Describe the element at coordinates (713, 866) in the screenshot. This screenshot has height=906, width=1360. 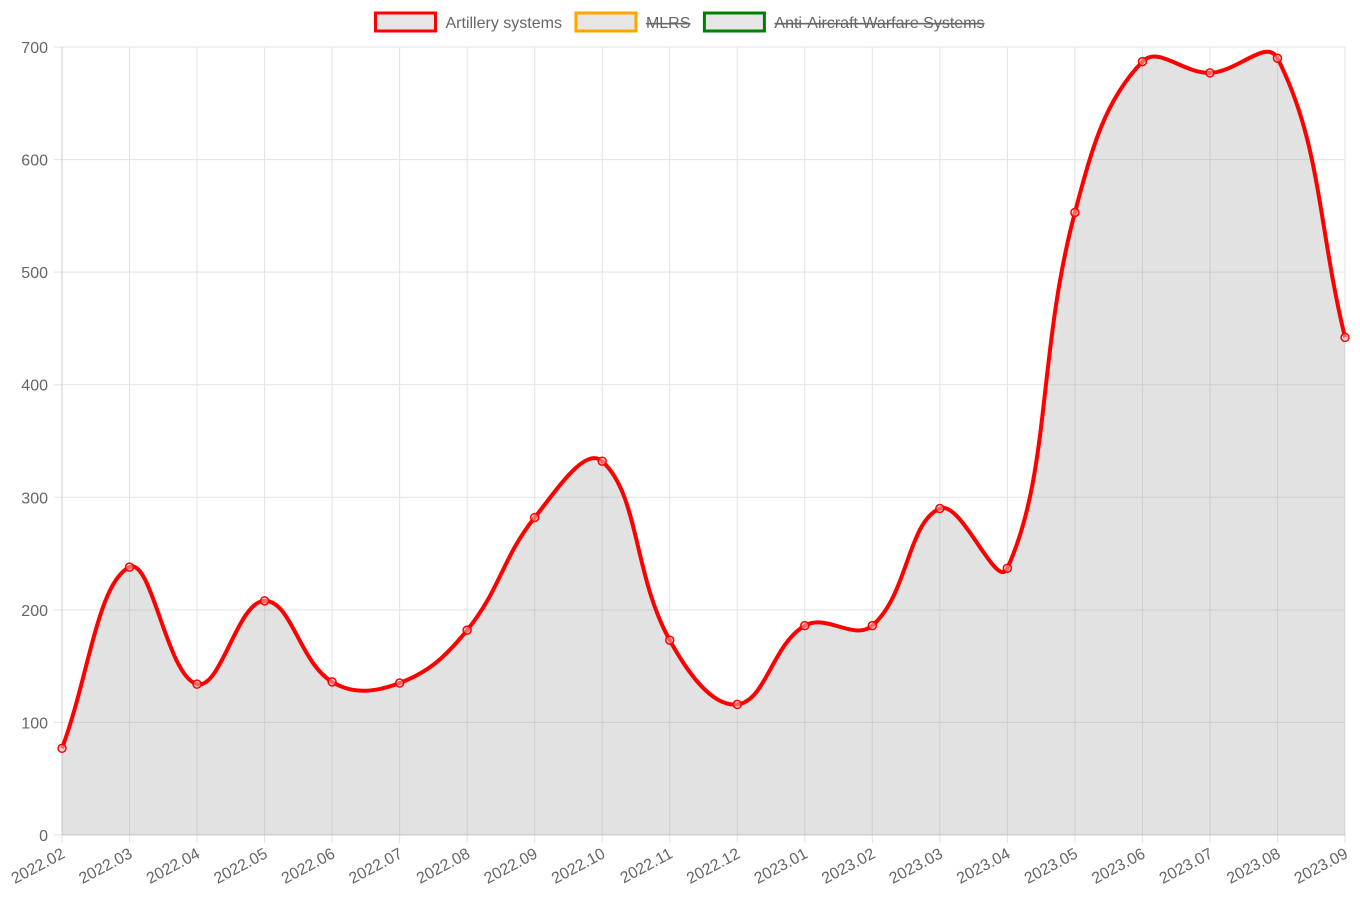
I see `x-tick-label: 2022.12` at that location.